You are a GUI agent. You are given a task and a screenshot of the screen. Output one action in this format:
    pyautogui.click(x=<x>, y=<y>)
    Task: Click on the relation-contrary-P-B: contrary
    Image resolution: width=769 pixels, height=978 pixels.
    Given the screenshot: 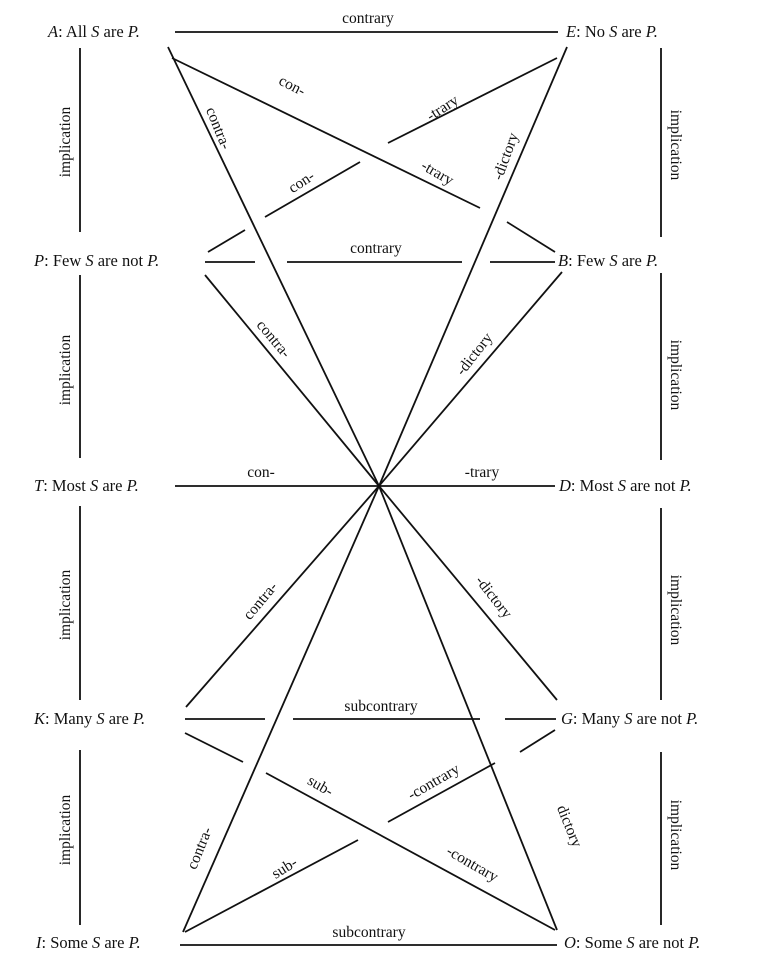 What is the action you would take?
    pyautogui.click(x=380, y=251)
    